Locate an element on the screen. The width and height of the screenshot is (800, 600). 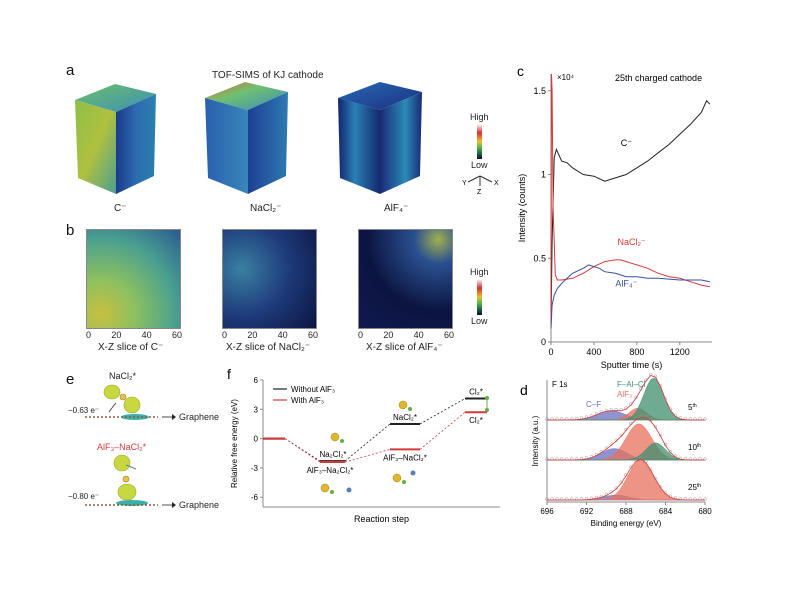
panel-f-label: f is located at coordinates (229, 374).